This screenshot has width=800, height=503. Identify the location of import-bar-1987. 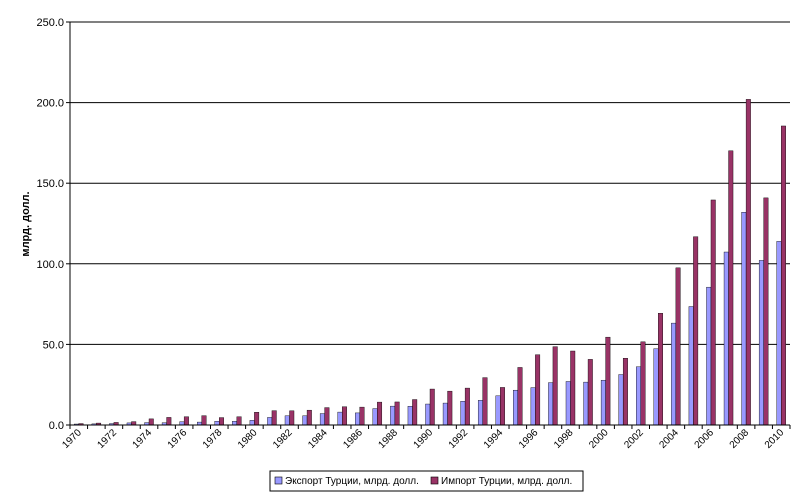
(380, 413).